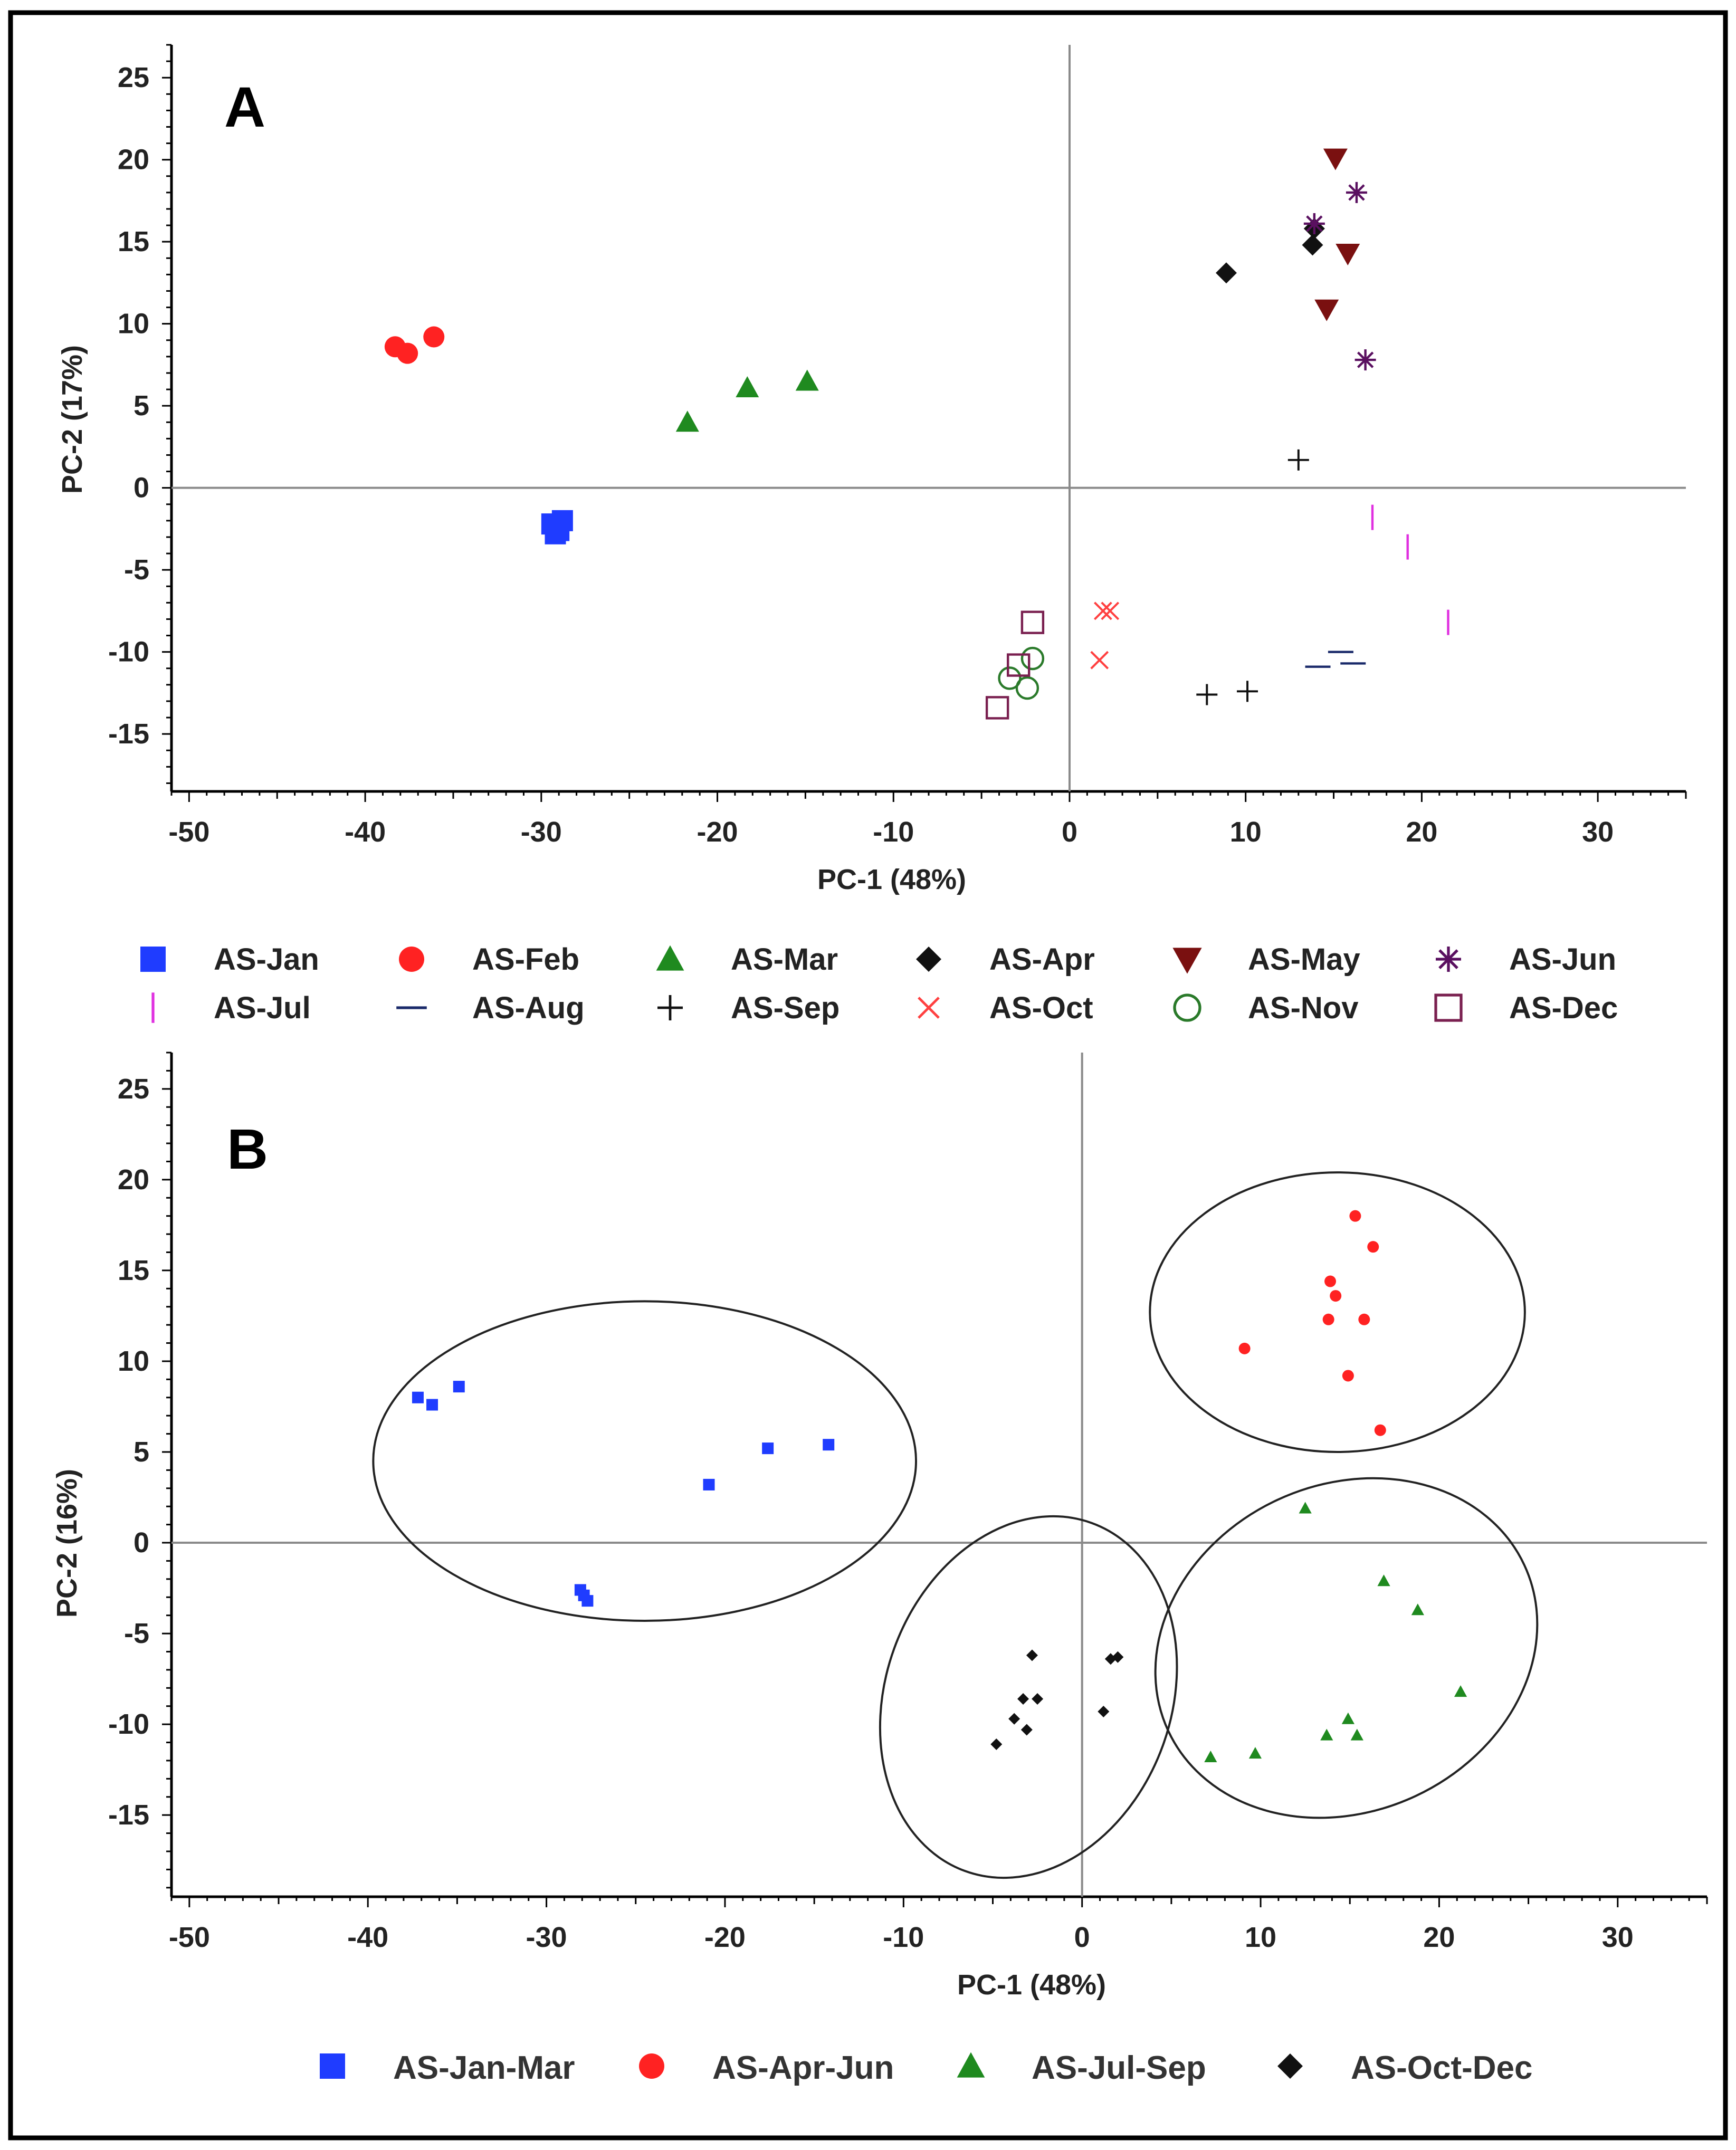 The image size is (1736, 2150). What do you see at coordinates (1005, 959) in the screenshot?
I see `legend-item-as-apr: AS-Apr` at bounding box center [1005, 959].